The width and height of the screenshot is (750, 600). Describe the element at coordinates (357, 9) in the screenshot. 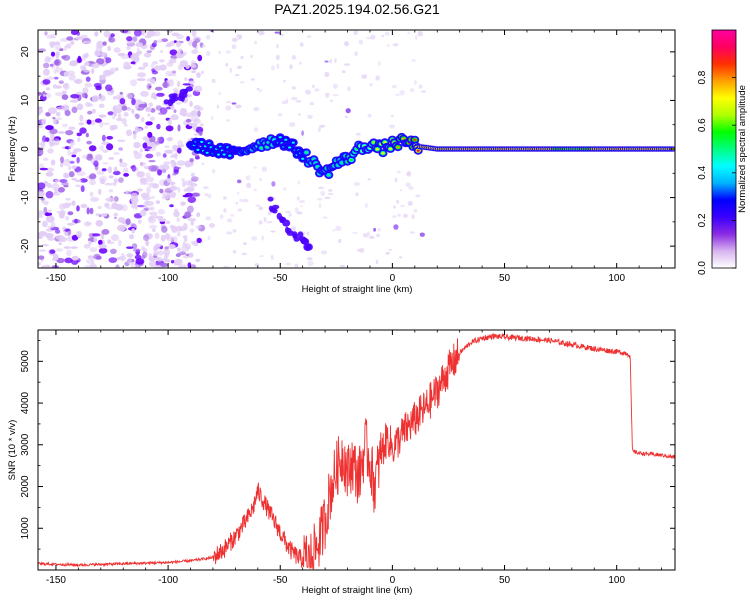

I see `figure-title: PAZ1.2025.194.02.56.G21` at that location.